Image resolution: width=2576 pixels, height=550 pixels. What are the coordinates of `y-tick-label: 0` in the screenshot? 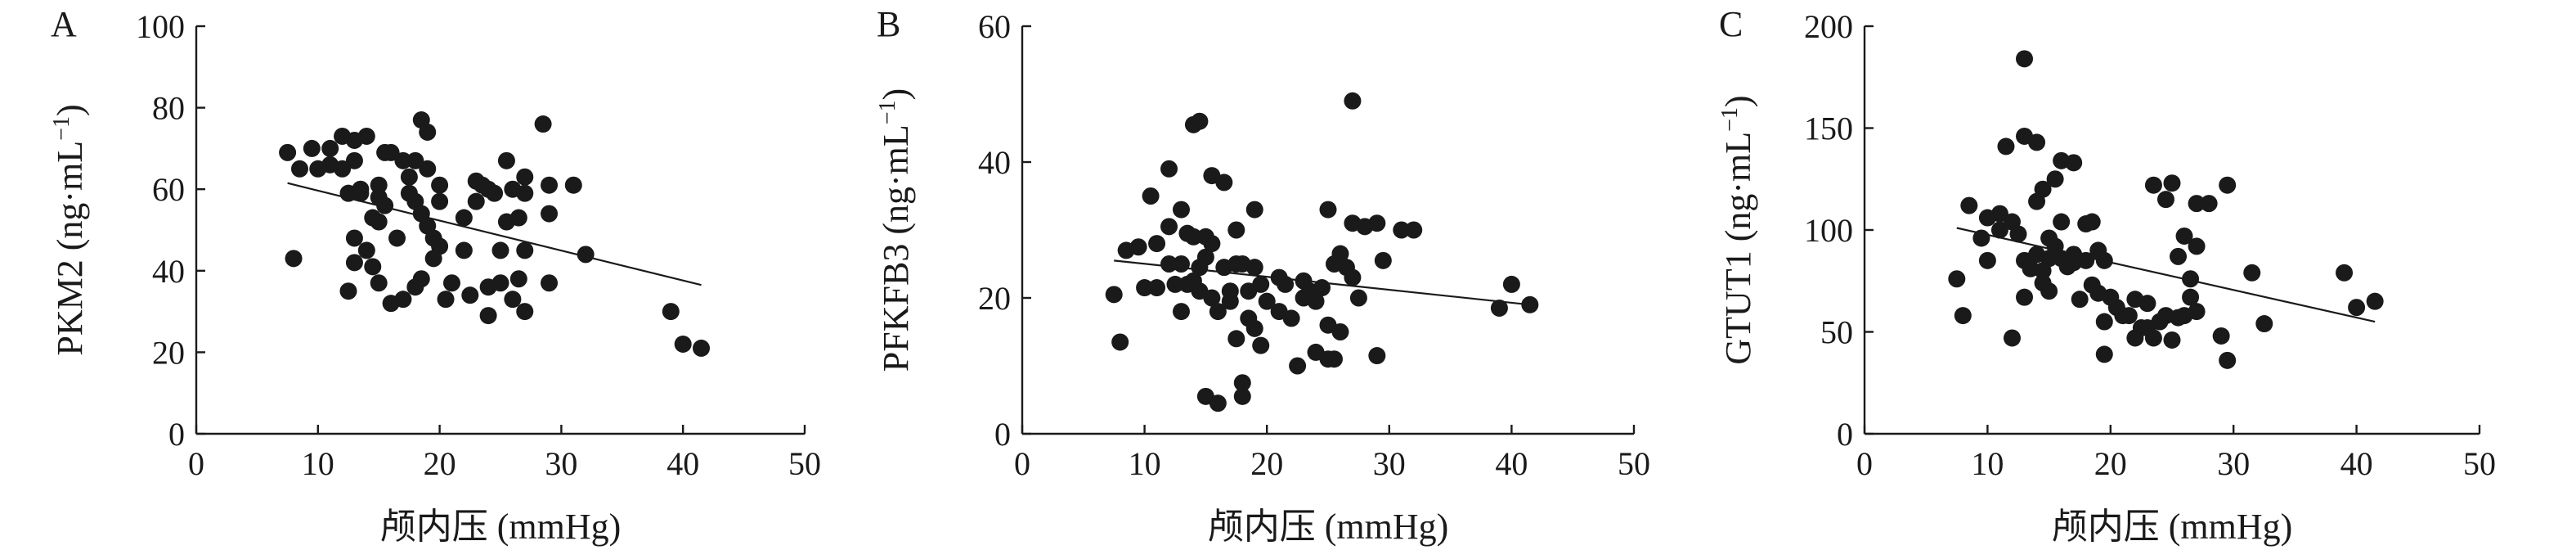 It's located at (177, 434).